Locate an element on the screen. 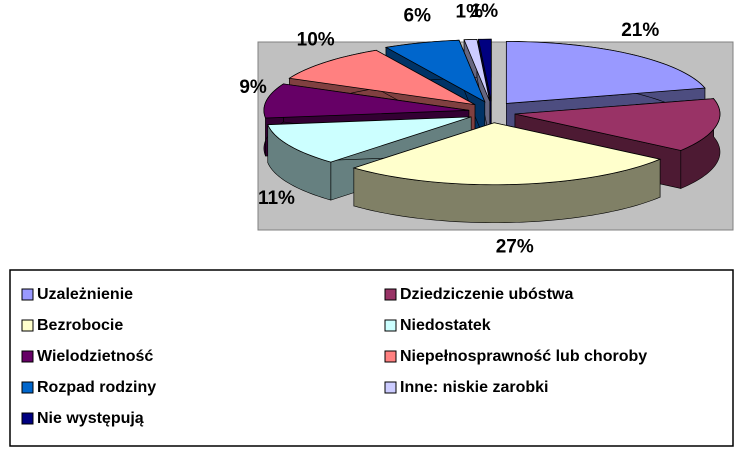 The height and width of the screenshot is (449, 734). legend-label: Uzależnienie is located at coordinates (85, 294).